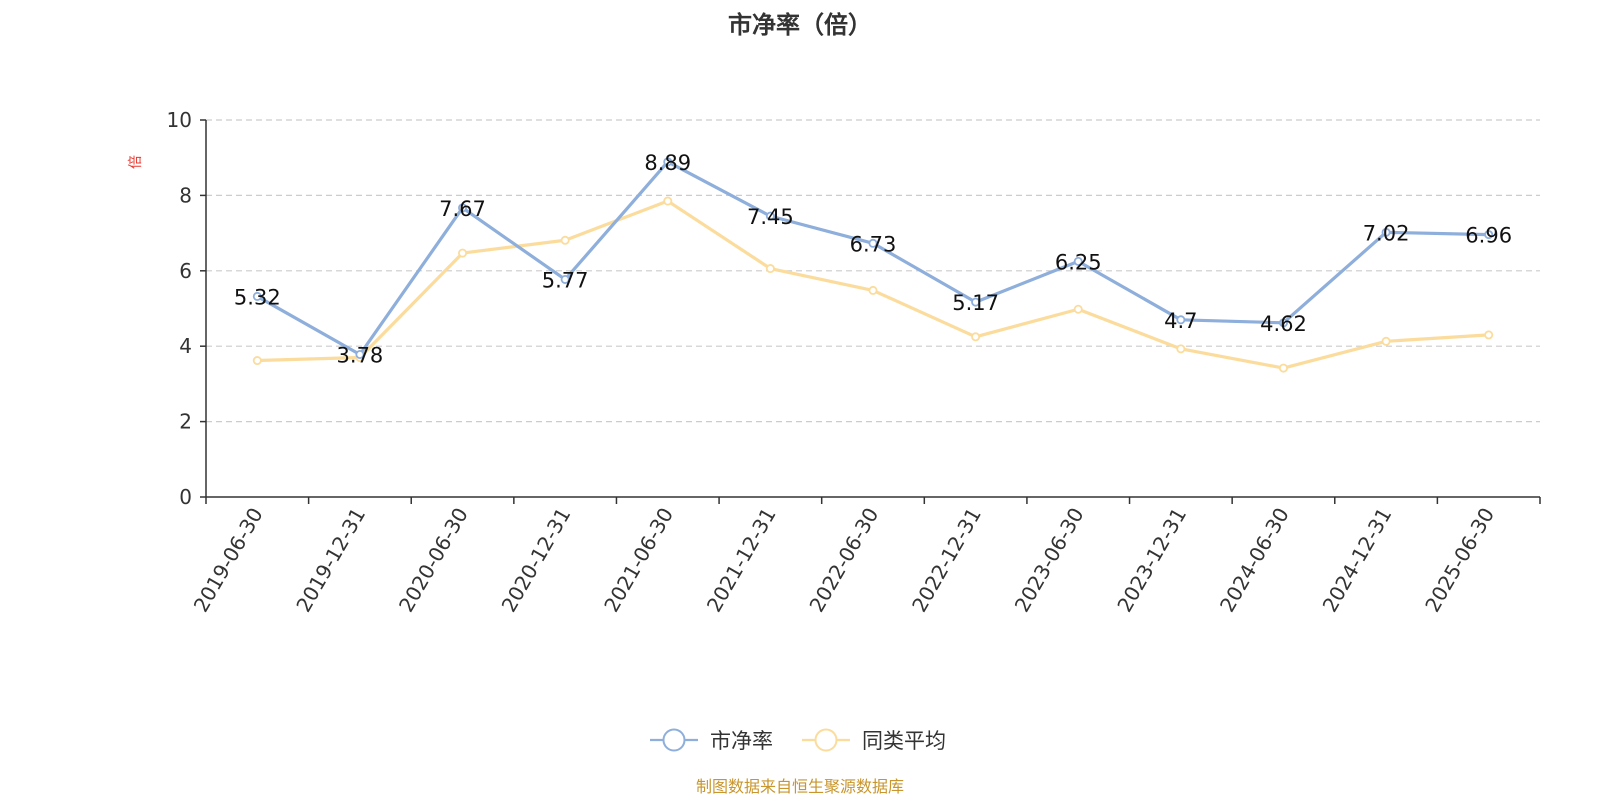 The width and height of the screenshot is (1600, 800). I want to click on data-label: 5.32, so click(257, 297).